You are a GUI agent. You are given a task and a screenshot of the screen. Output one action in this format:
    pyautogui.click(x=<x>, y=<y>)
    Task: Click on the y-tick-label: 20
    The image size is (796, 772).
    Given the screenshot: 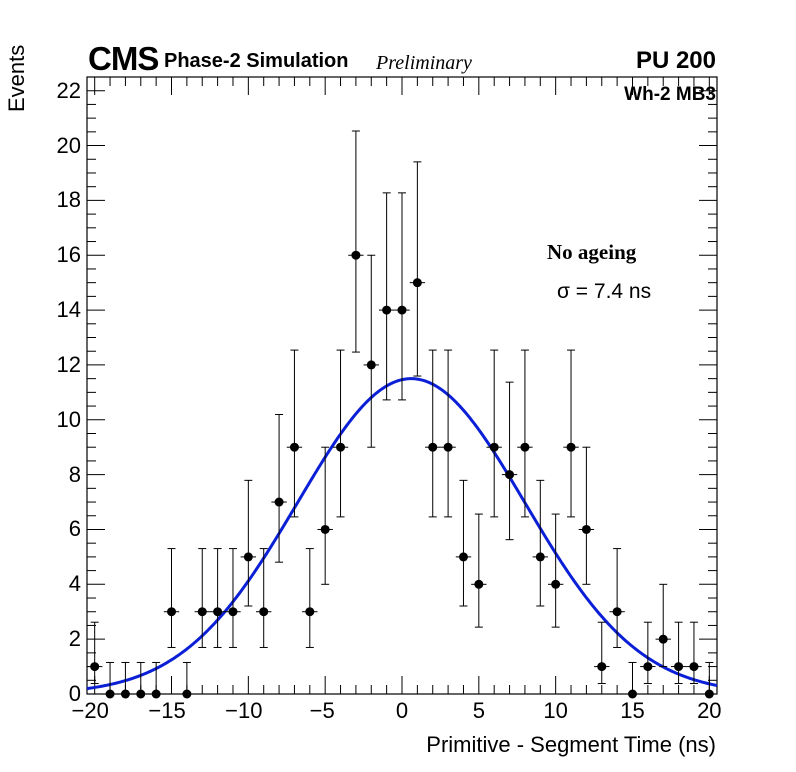 What is the action you would take?
    pyautogui.click(x=68, y=145)
    